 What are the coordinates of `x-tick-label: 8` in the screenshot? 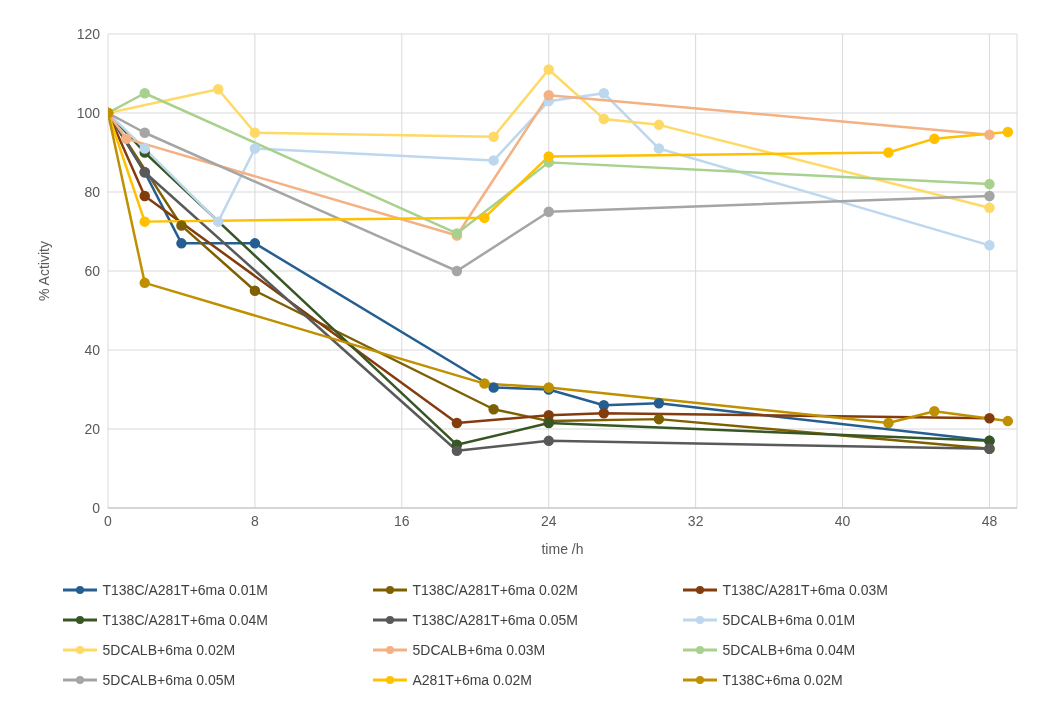 It's located at (255, 520).